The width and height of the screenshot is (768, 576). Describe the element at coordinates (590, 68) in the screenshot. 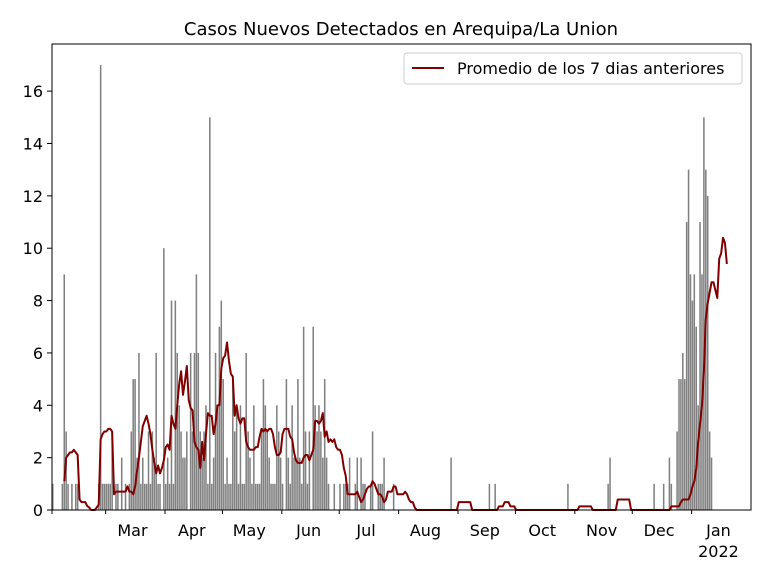

I see `legend-label: Promedio de los 7 dias anteriores` at that location.